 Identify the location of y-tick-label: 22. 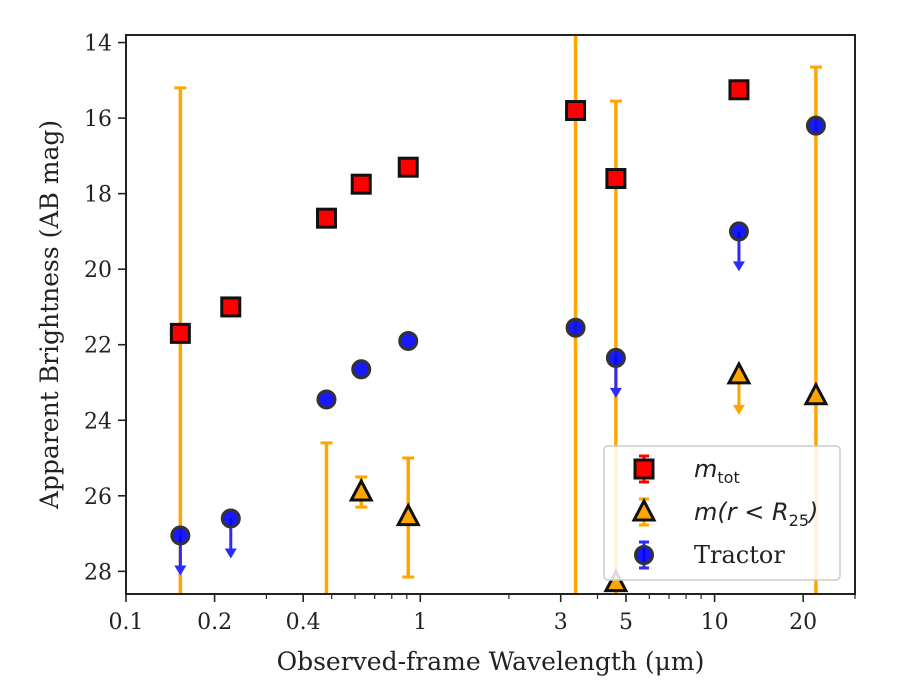
(98, 346).